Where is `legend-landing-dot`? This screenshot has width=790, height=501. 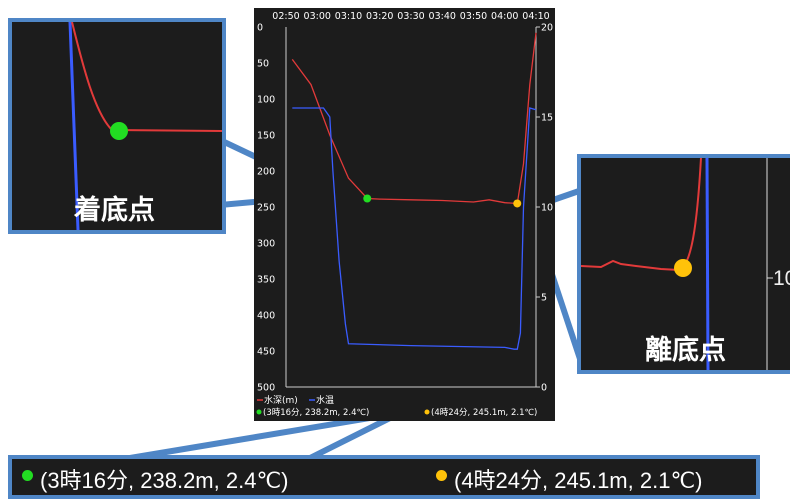 legend-landing-dot is located at coordinates (259, 412).